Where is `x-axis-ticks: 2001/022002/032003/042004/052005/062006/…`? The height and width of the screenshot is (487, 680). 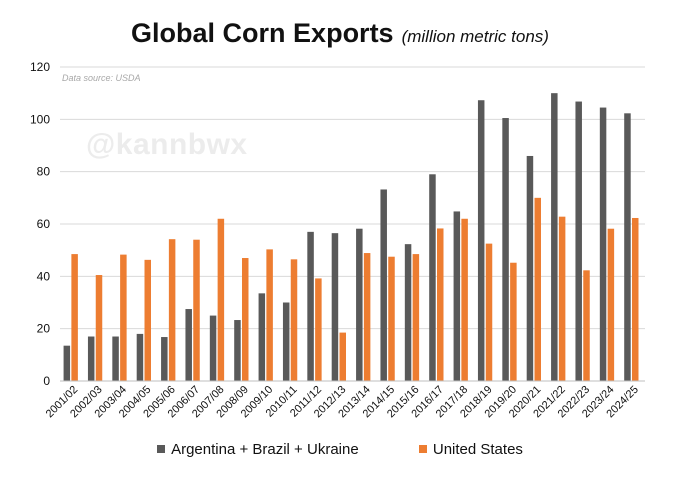
x-axis-ticks: 2001/022002/032003/042004/052005/062006/… is located at coordinates (342, 402).